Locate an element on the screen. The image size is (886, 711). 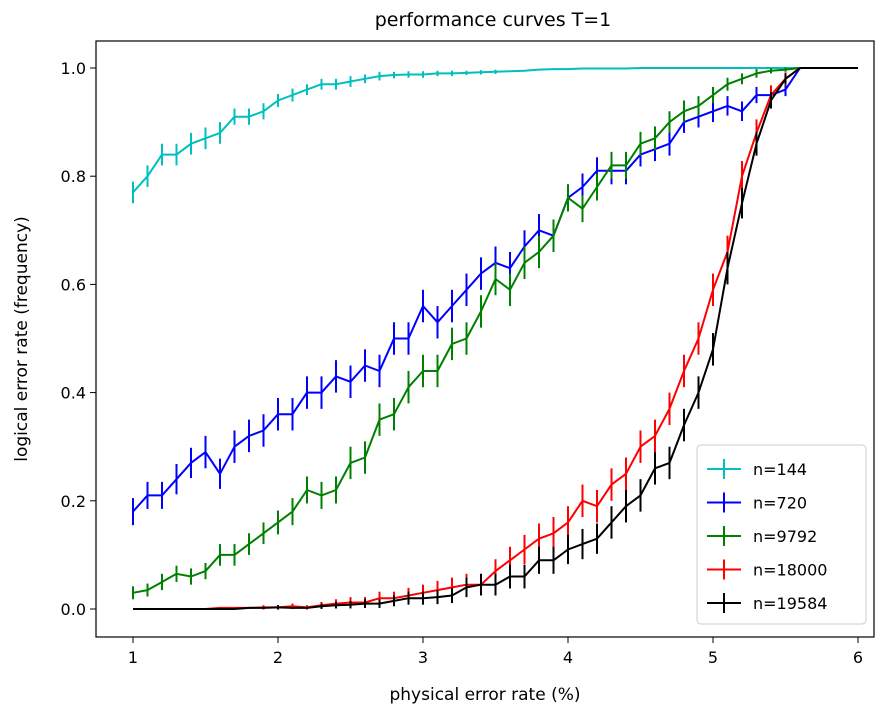
legend-item: n=18000 is located at coordinates (767, 569).